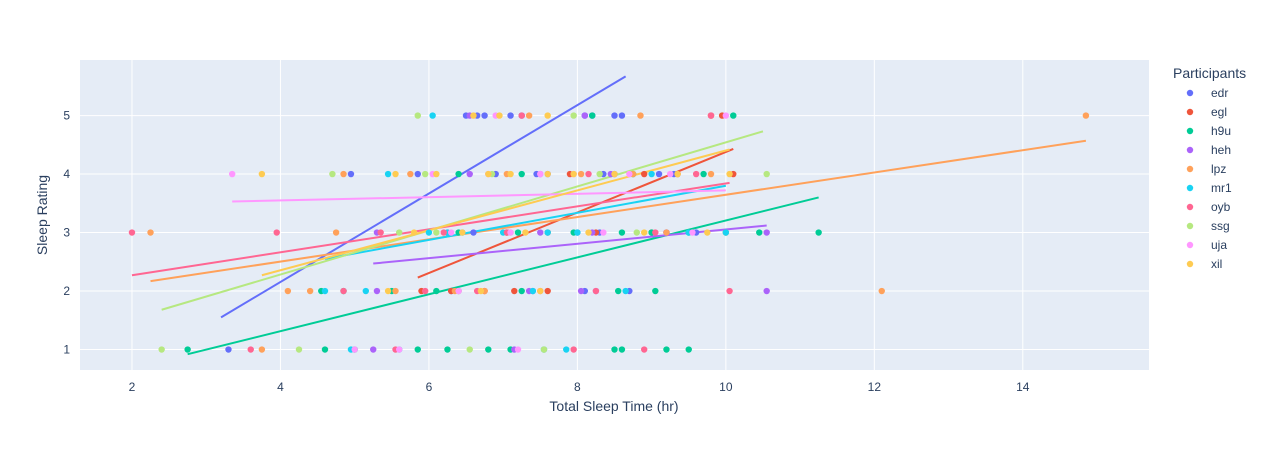 The height and width of the screenshot is (455, 1269). What do you see at coordinates (1208, 131) in the screenshot?
I see `legend-item-h9u: h9u` at bounding box center [1208, 131].